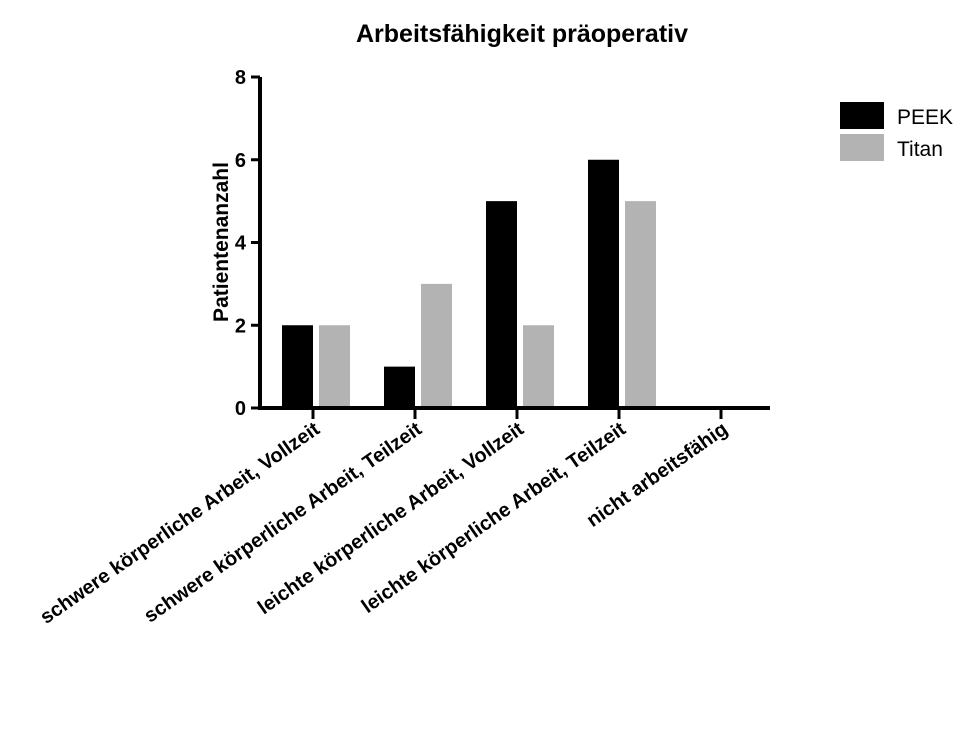 This screenshot has height=740, width=978. Describe the element at coordinates (240, 78) in the screenshot. I see `y-tick-label: 8` at that location.